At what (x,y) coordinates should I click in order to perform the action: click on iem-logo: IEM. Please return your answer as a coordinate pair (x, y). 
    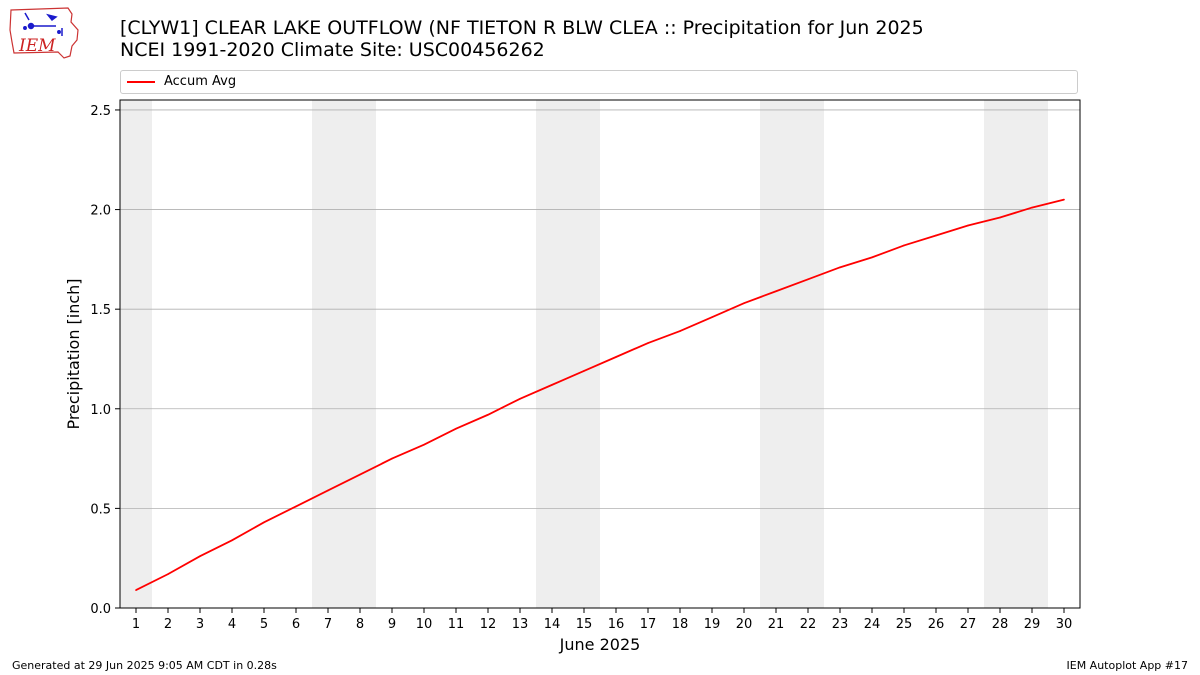
    Looking at the image, I should click on (44, 33).